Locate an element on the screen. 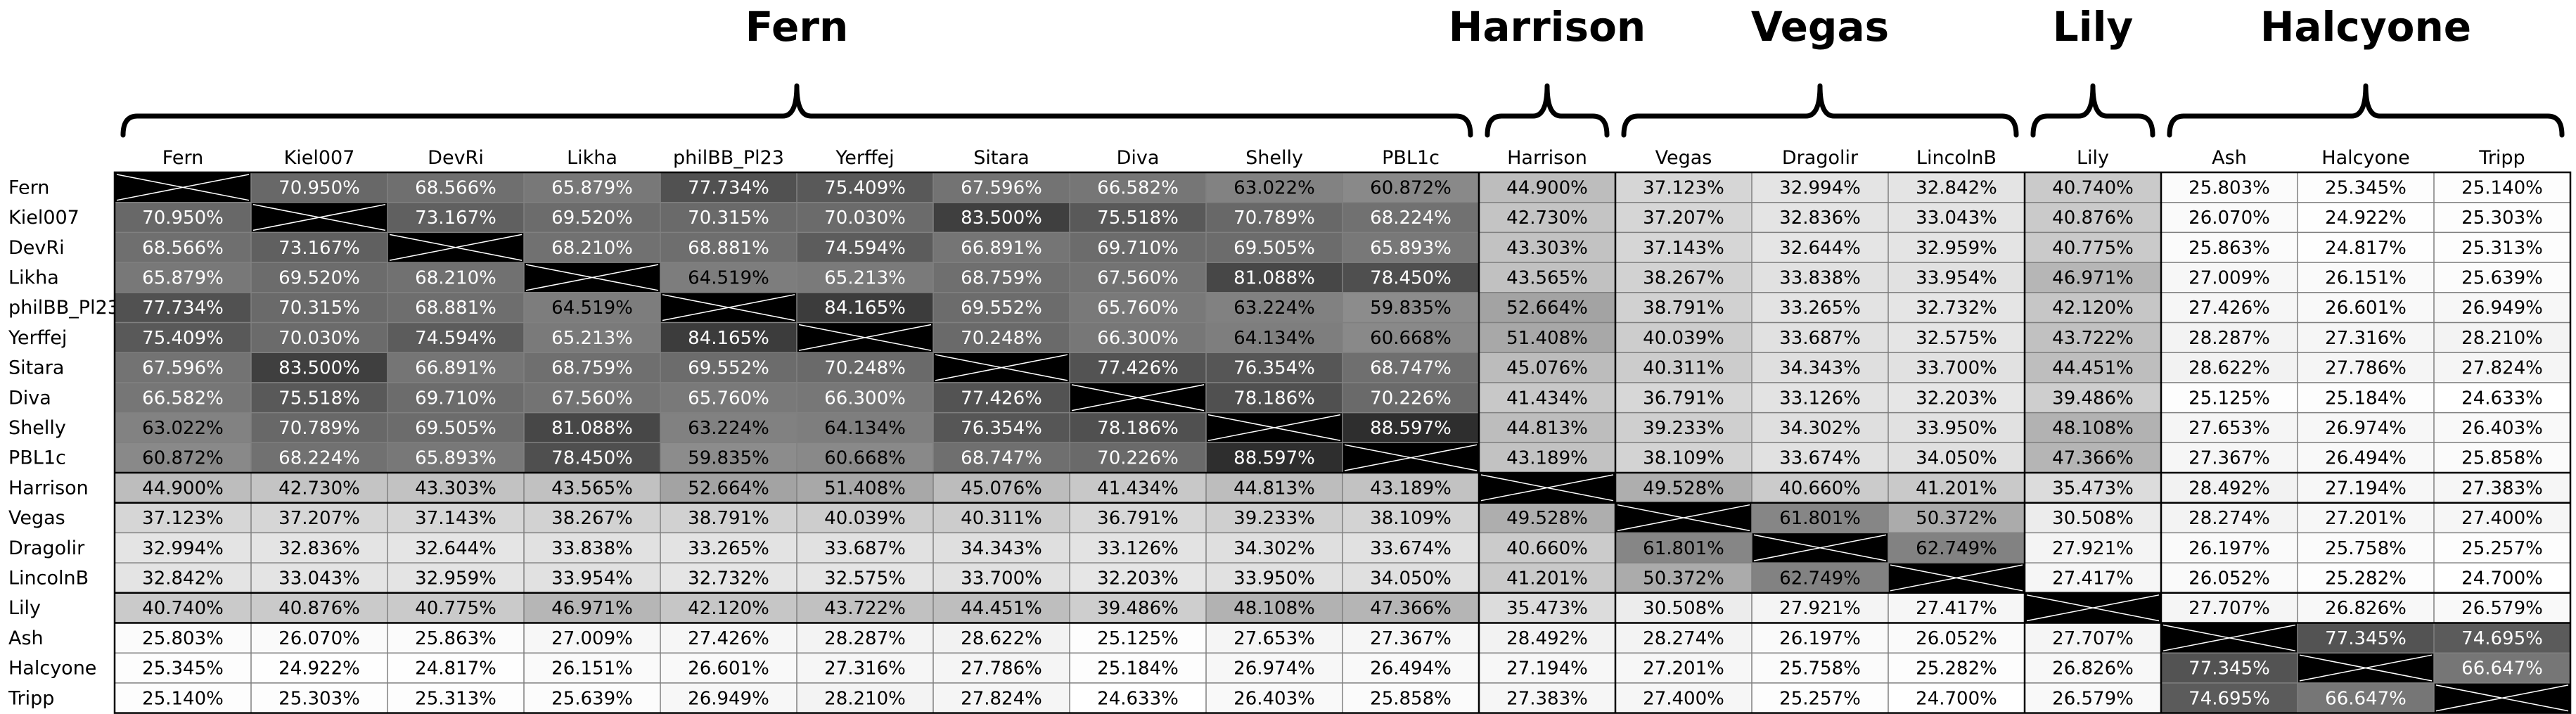 The height and width of the screenshot is (714, 2576). cell-value: 33.265% is located at coordinates (728, 548).